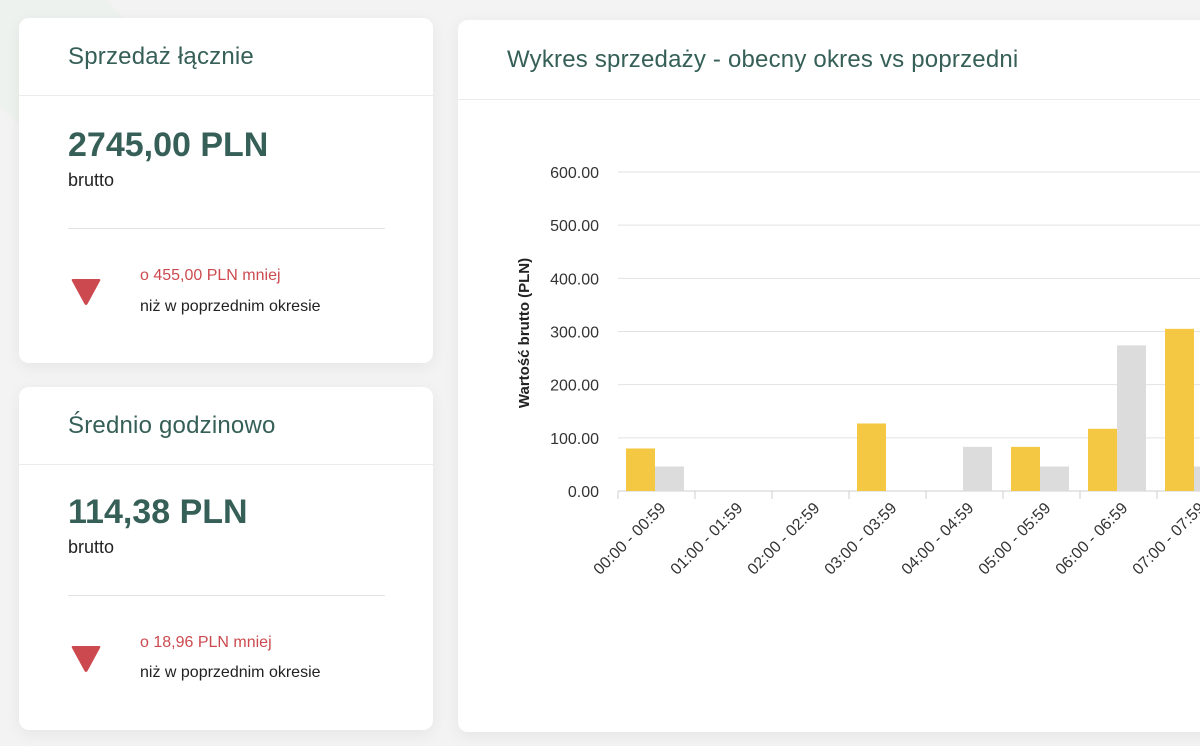 Image resolution: width=1200 pixels, height=746 pixels. What do you see at coordinates (91, 180) in the screenshot?
I see `total-sales-unit: brutto` at bounding box center [91, 180].